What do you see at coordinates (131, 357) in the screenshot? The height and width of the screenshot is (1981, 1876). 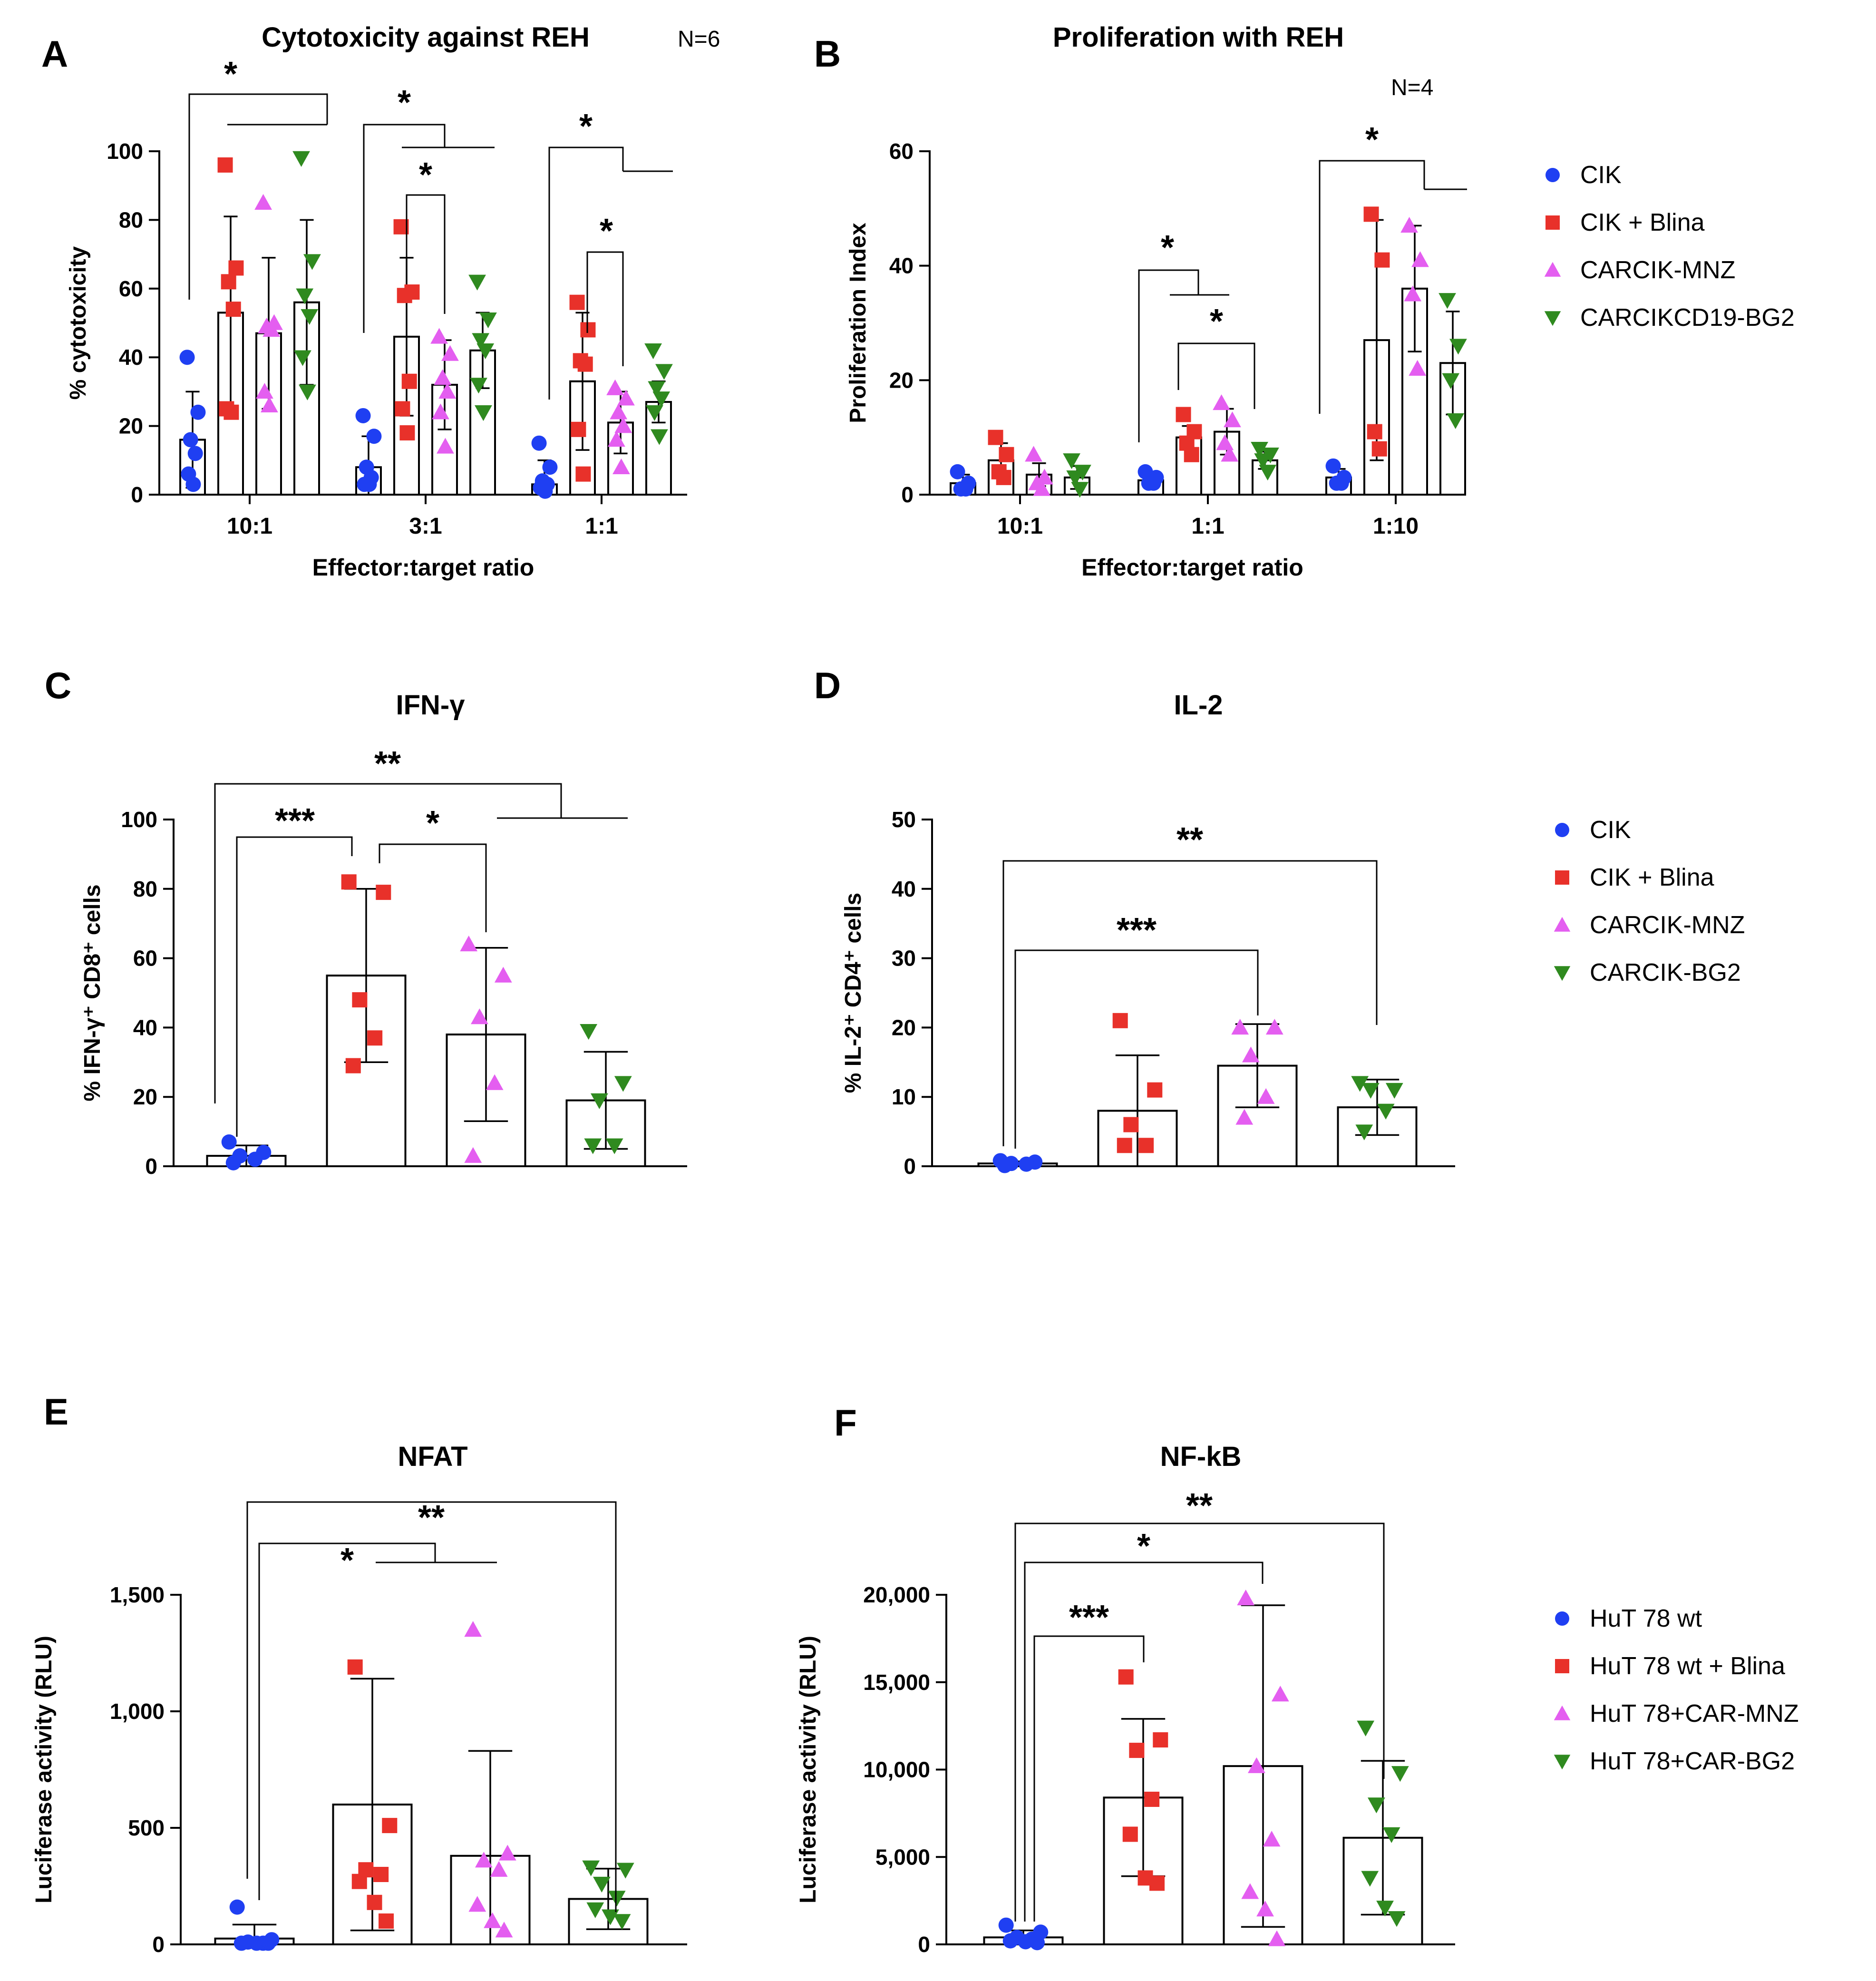 I see `A-y-tick-label: 40` at bounding box center [131, 357].